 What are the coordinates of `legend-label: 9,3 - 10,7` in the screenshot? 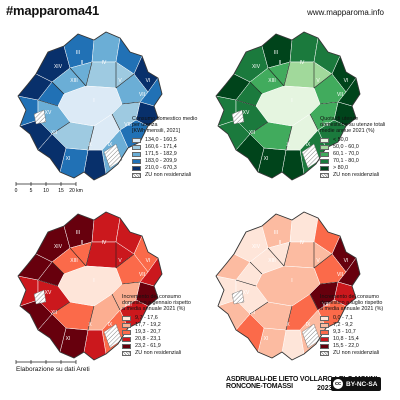 It's located at (344, 332).